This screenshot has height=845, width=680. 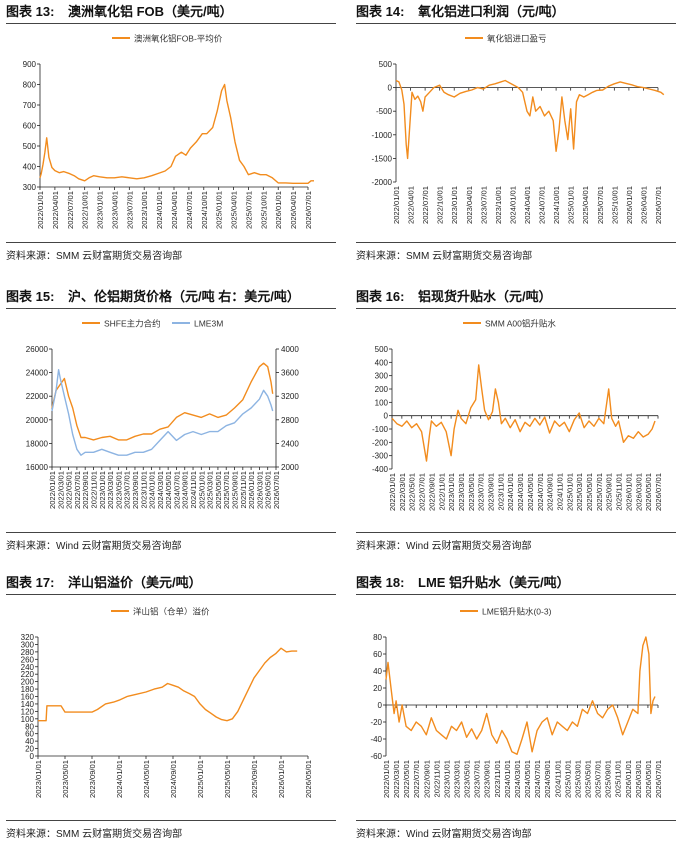 What do you see at coordinates (178, 39) in the screenshot?
I see `legend-label: 澳洲氧化铝FOB-平均价` at bounding box center [178, 39].